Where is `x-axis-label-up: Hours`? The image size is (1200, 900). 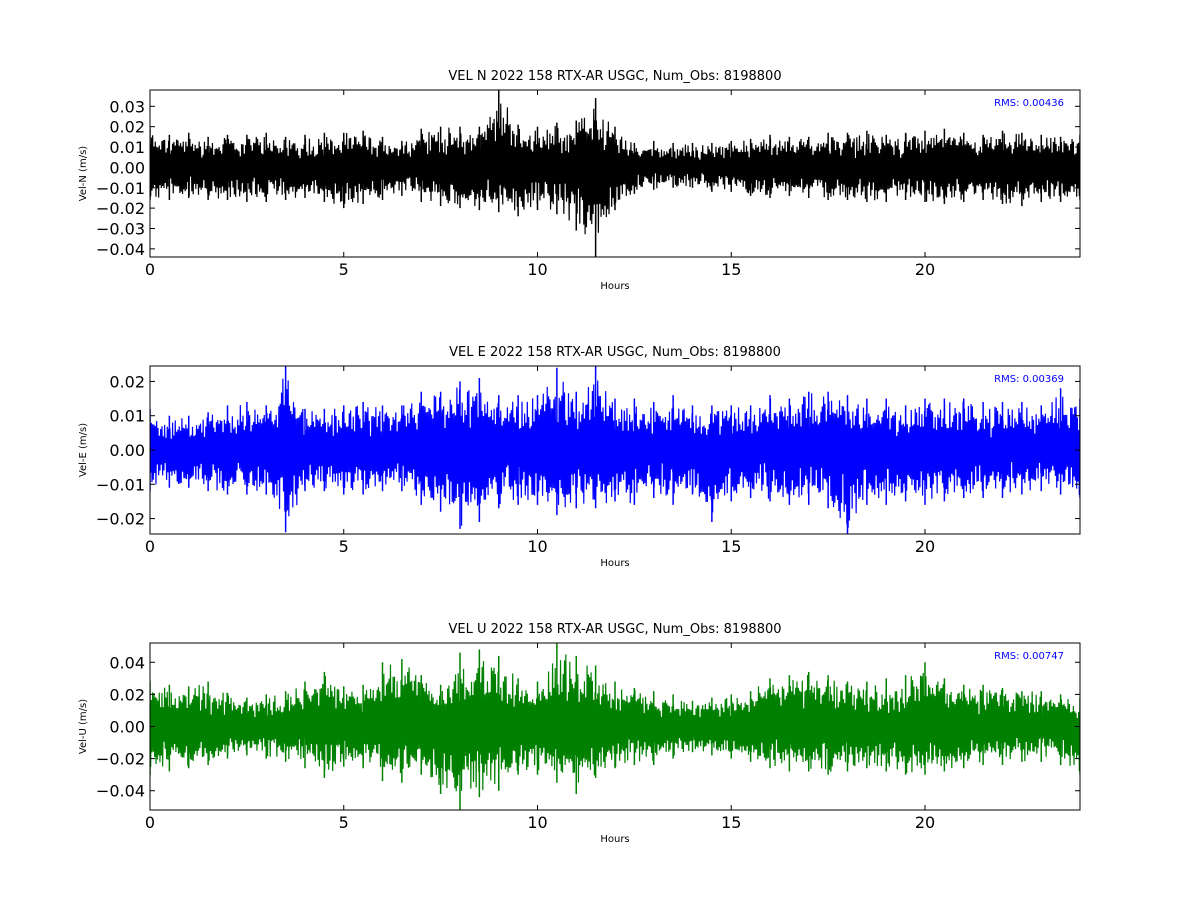
x-axis-label-up: Hours is located at coordinates (614, 839).